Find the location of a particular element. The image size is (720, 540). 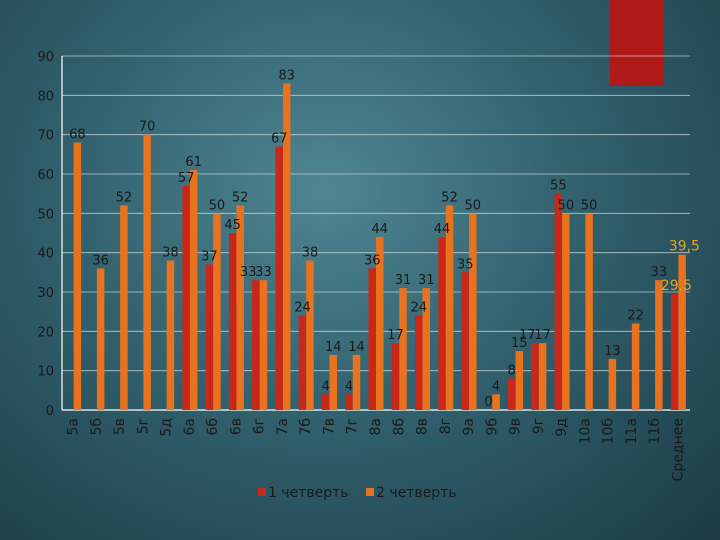

x-tick-label: 11а is located at coordinates (632, 431).